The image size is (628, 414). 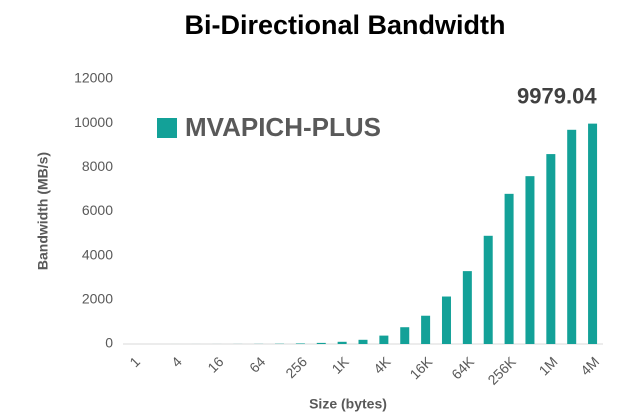 I want to click on x-tick-label: 1K, so click(x=340, y=365).